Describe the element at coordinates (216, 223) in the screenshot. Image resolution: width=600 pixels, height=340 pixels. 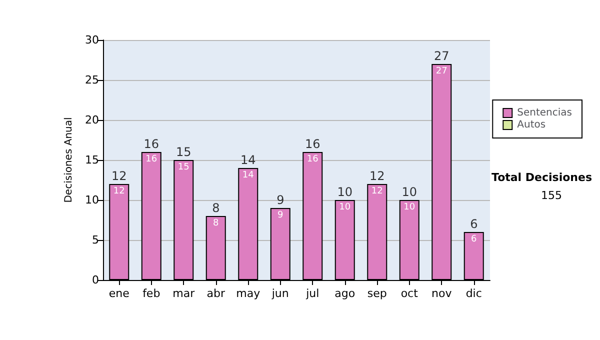
I see `data-label: 8` at that location.